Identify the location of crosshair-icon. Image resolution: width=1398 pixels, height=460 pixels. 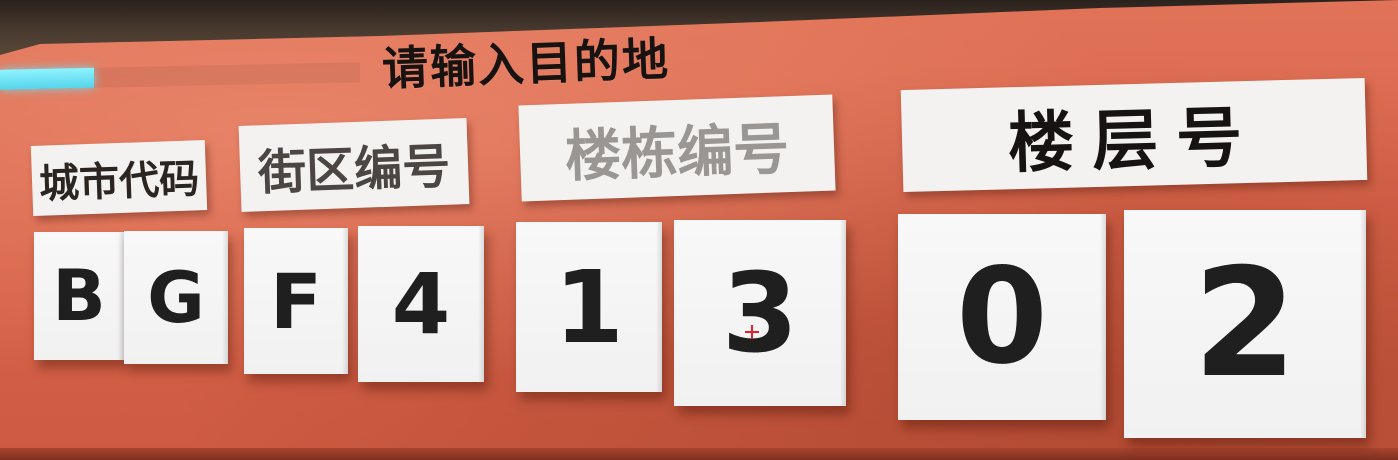
(752, 332).